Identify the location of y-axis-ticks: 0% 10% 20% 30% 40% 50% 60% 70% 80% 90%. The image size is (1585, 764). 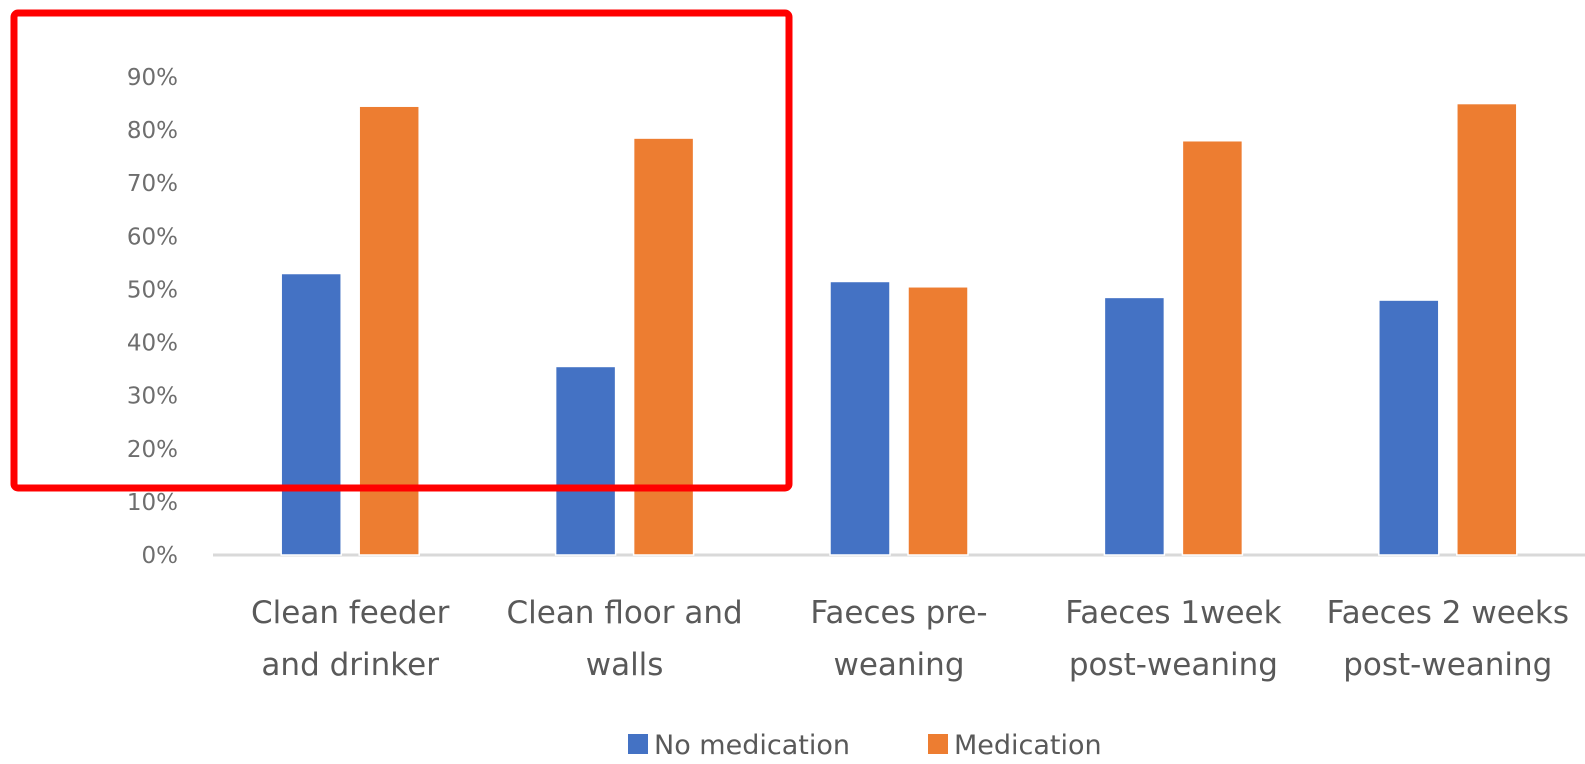
(152, 317).